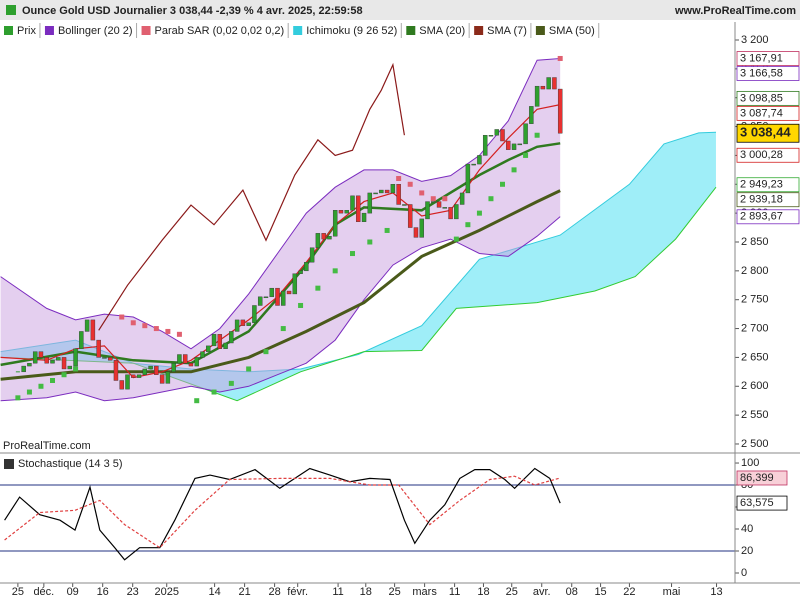 Image resolution: width=800 pixels, height=600 pixels. What do you see at coordinates (755, 357) in the screenshot?
I see `y-tick-label: 2 650` at bounding box center [755, 357].